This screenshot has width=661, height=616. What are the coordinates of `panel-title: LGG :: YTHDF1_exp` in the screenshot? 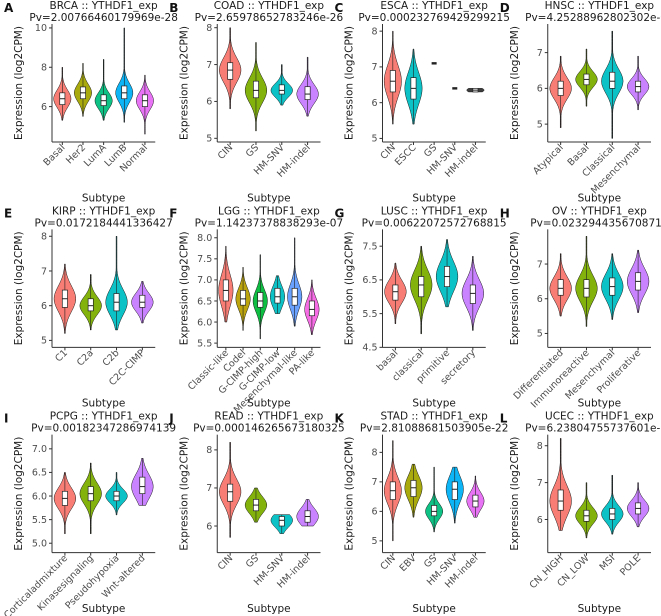 It's located at (269, 211).